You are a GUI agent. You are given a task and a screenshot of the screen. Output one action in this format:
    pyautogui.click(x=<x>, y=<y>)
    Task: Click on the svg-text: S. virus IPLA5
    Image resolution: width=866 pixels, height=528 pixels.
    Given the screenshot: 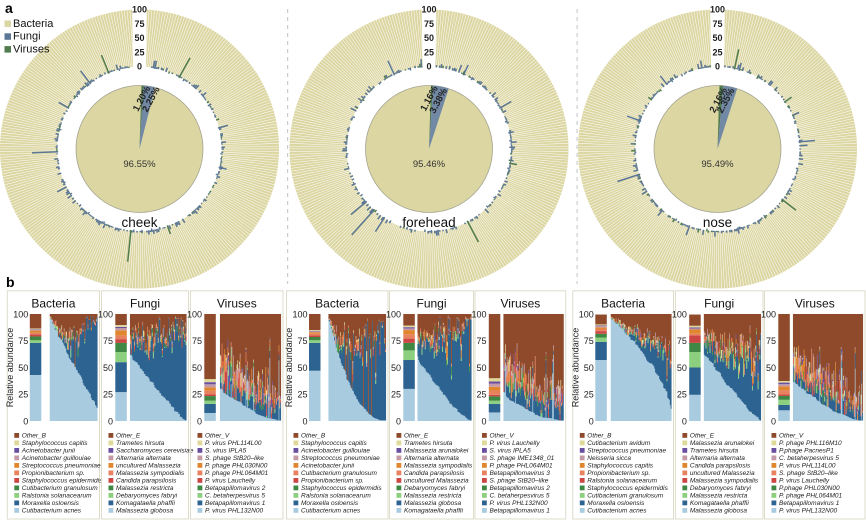 What is the action you would take?
    pyautogui.click(x=226, y=451)
    